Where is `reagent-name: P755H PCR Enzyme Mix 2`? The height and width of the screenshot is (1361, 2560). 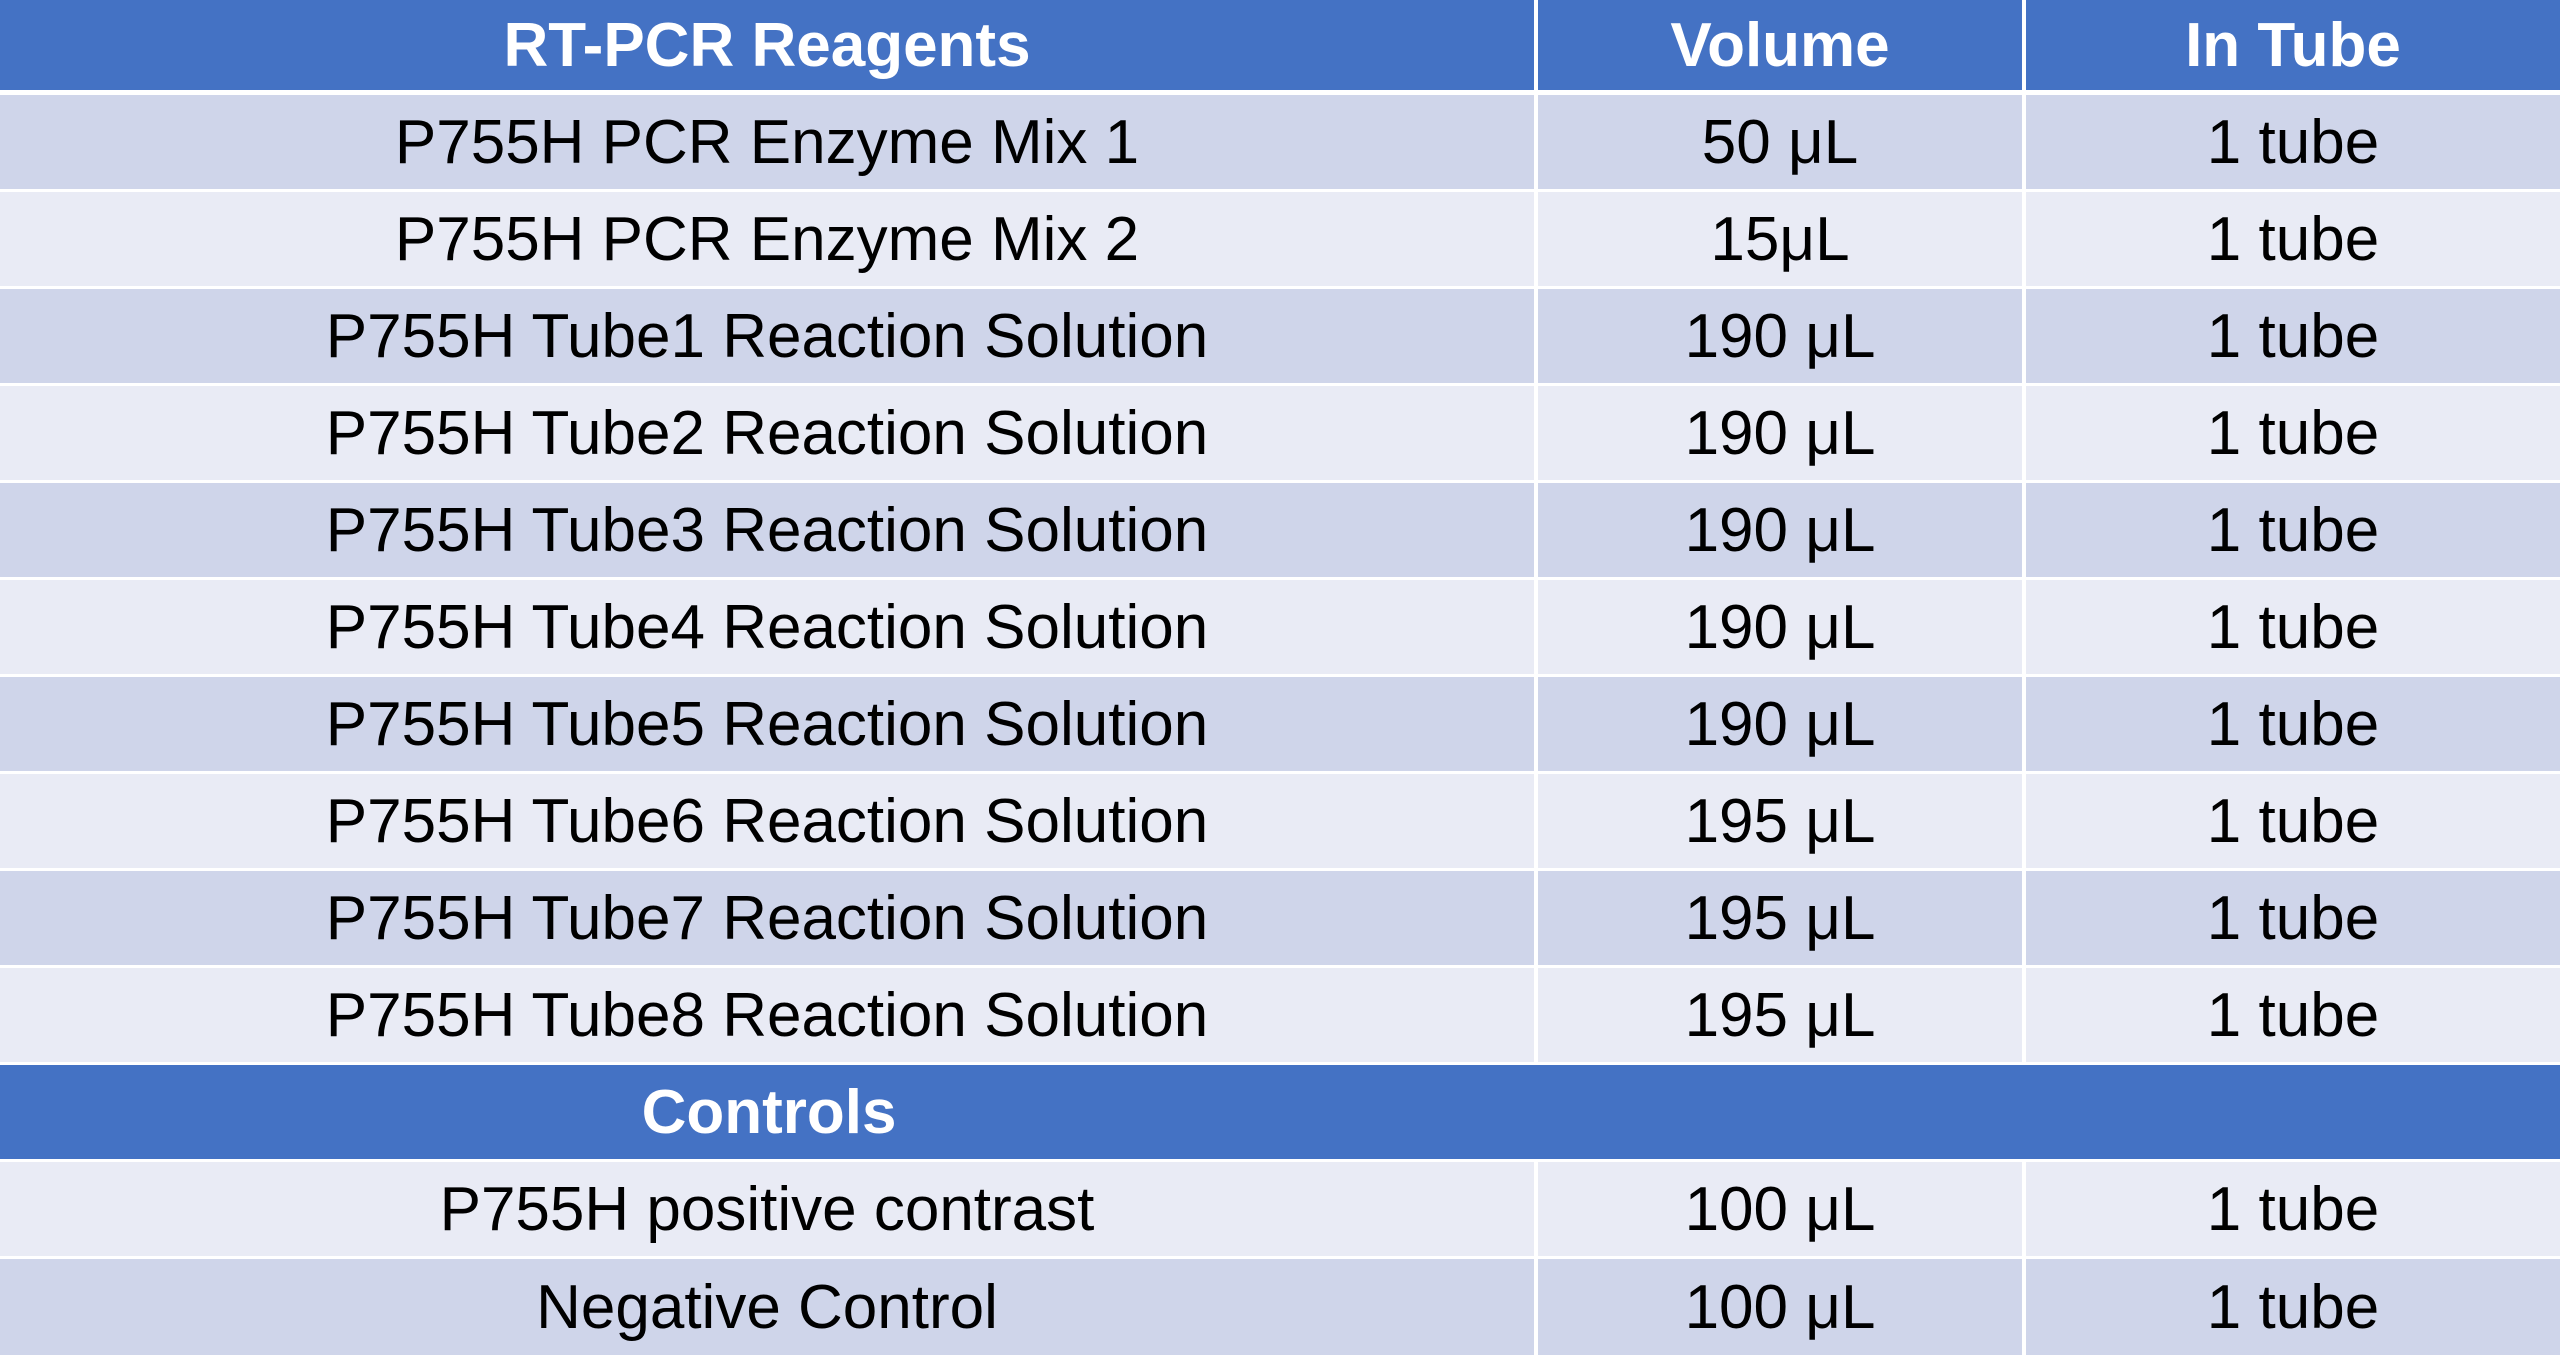 reagent-name: P755H PCR Enzyme Mix 2 is located at coordinates (769, 240).